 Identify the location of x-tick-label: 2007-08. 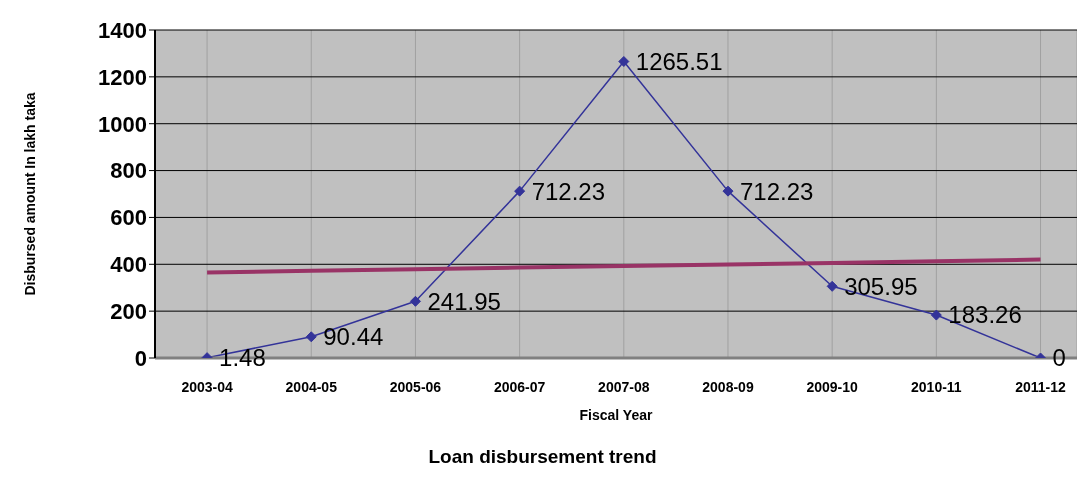
(624, 386).